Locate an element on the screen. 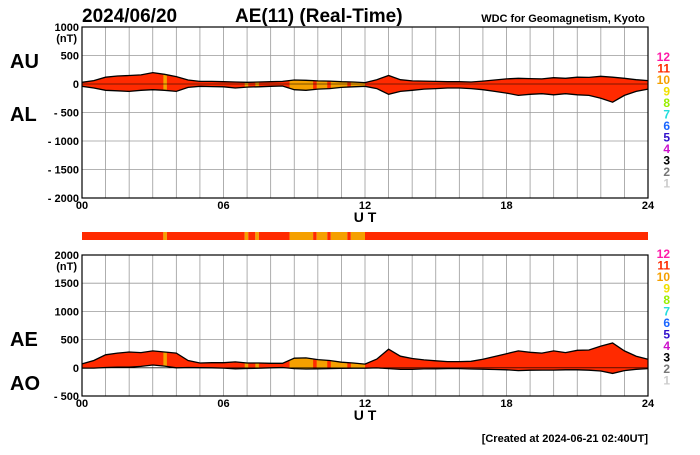  source-label: WDC for Geomagnetism, Kyoto is located at coordinates (563, 19).